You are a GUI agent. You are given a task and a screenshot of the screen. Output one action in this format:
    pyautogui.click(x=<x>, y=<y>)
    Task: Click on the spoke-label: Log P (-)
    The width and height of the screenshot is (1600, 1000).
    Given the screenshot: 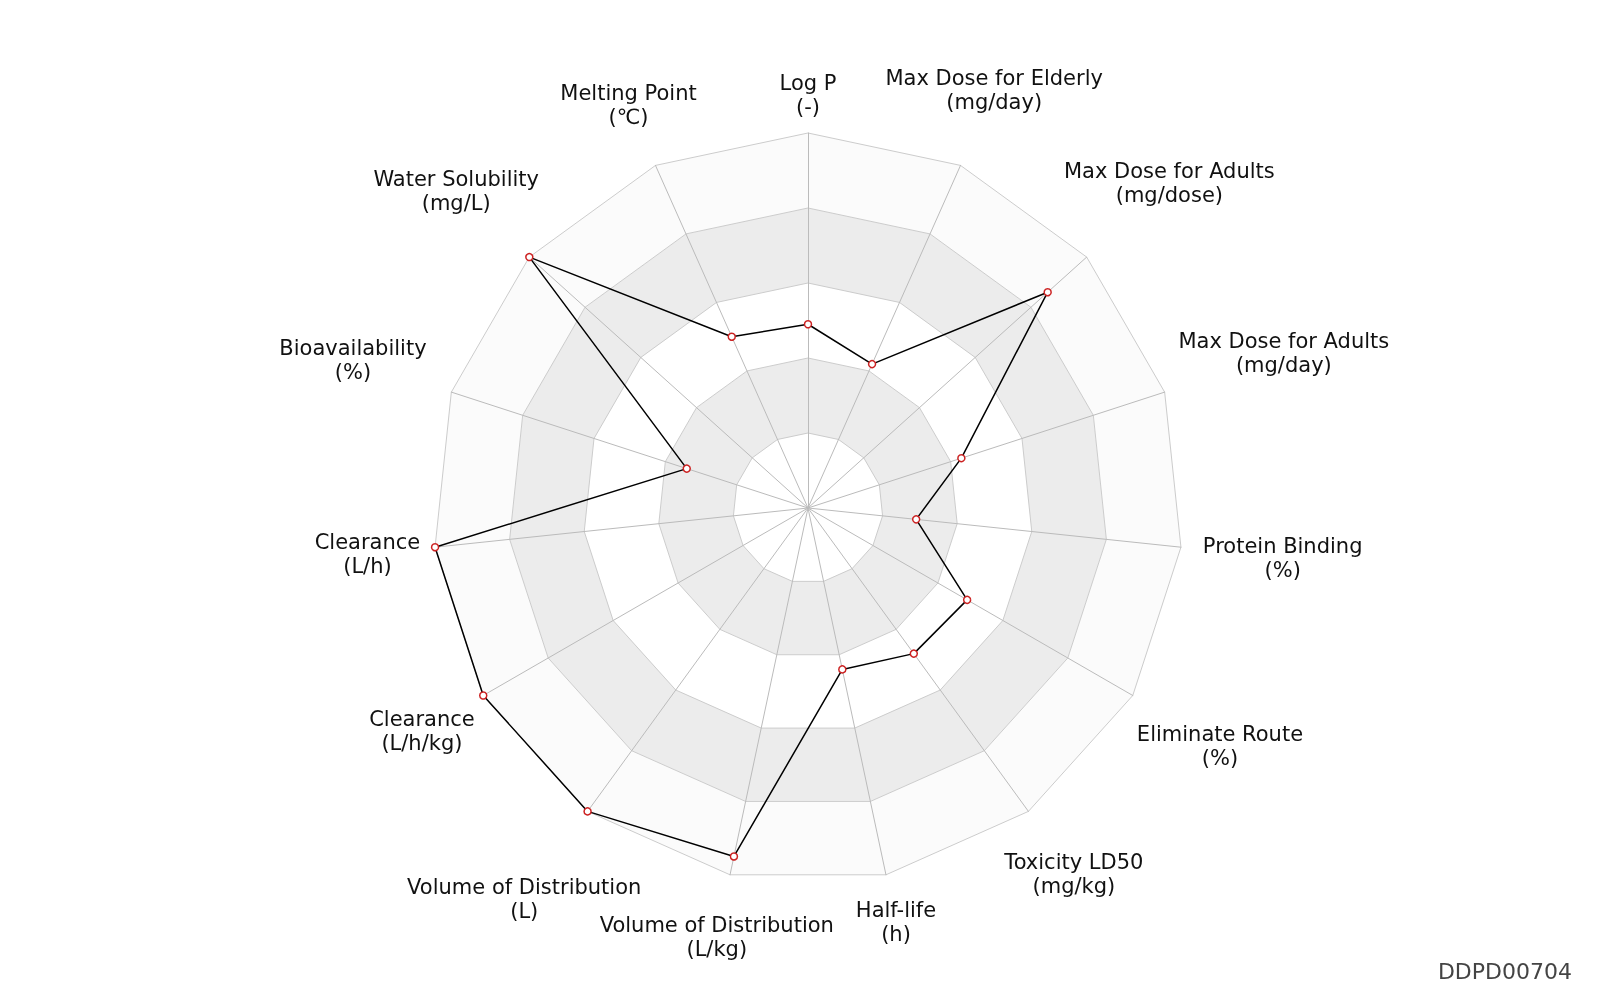 What is the action you would take?
    pyautogui.click(x=808, y=95)
    